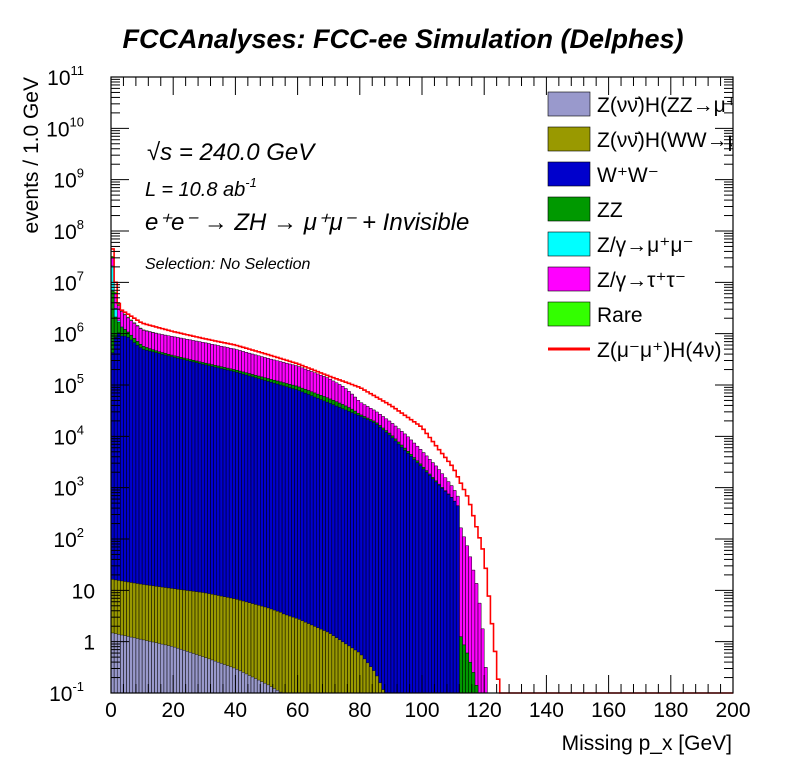  What do you see at coordinates (68, 487) in the screenshot?
I see `y-tick-label: 10³` at bounding box center [68, 487].